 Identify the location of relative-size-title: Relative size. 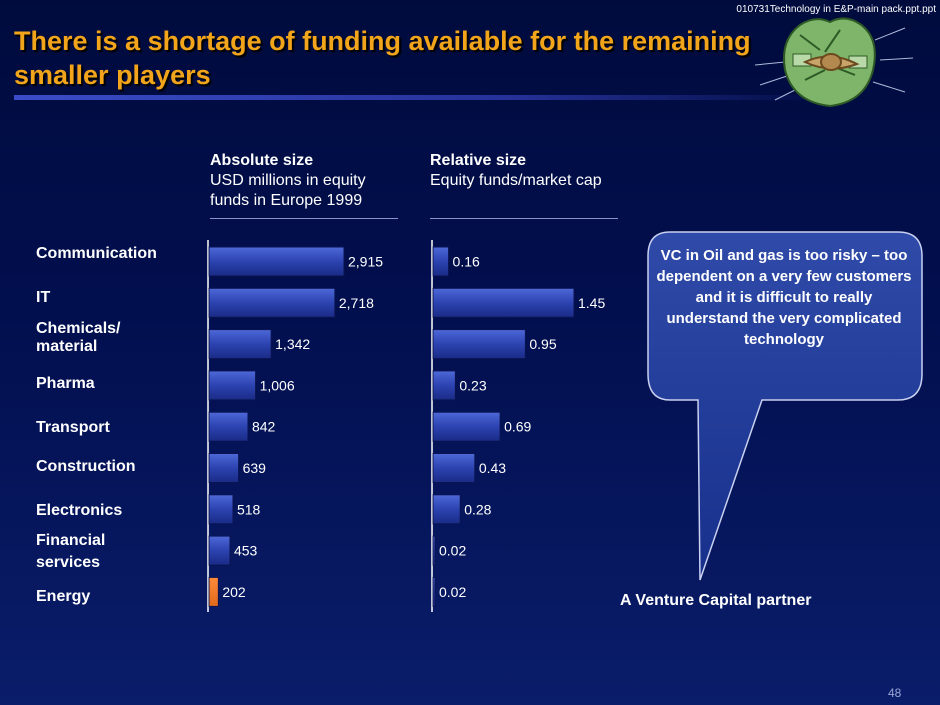
(478, 160).